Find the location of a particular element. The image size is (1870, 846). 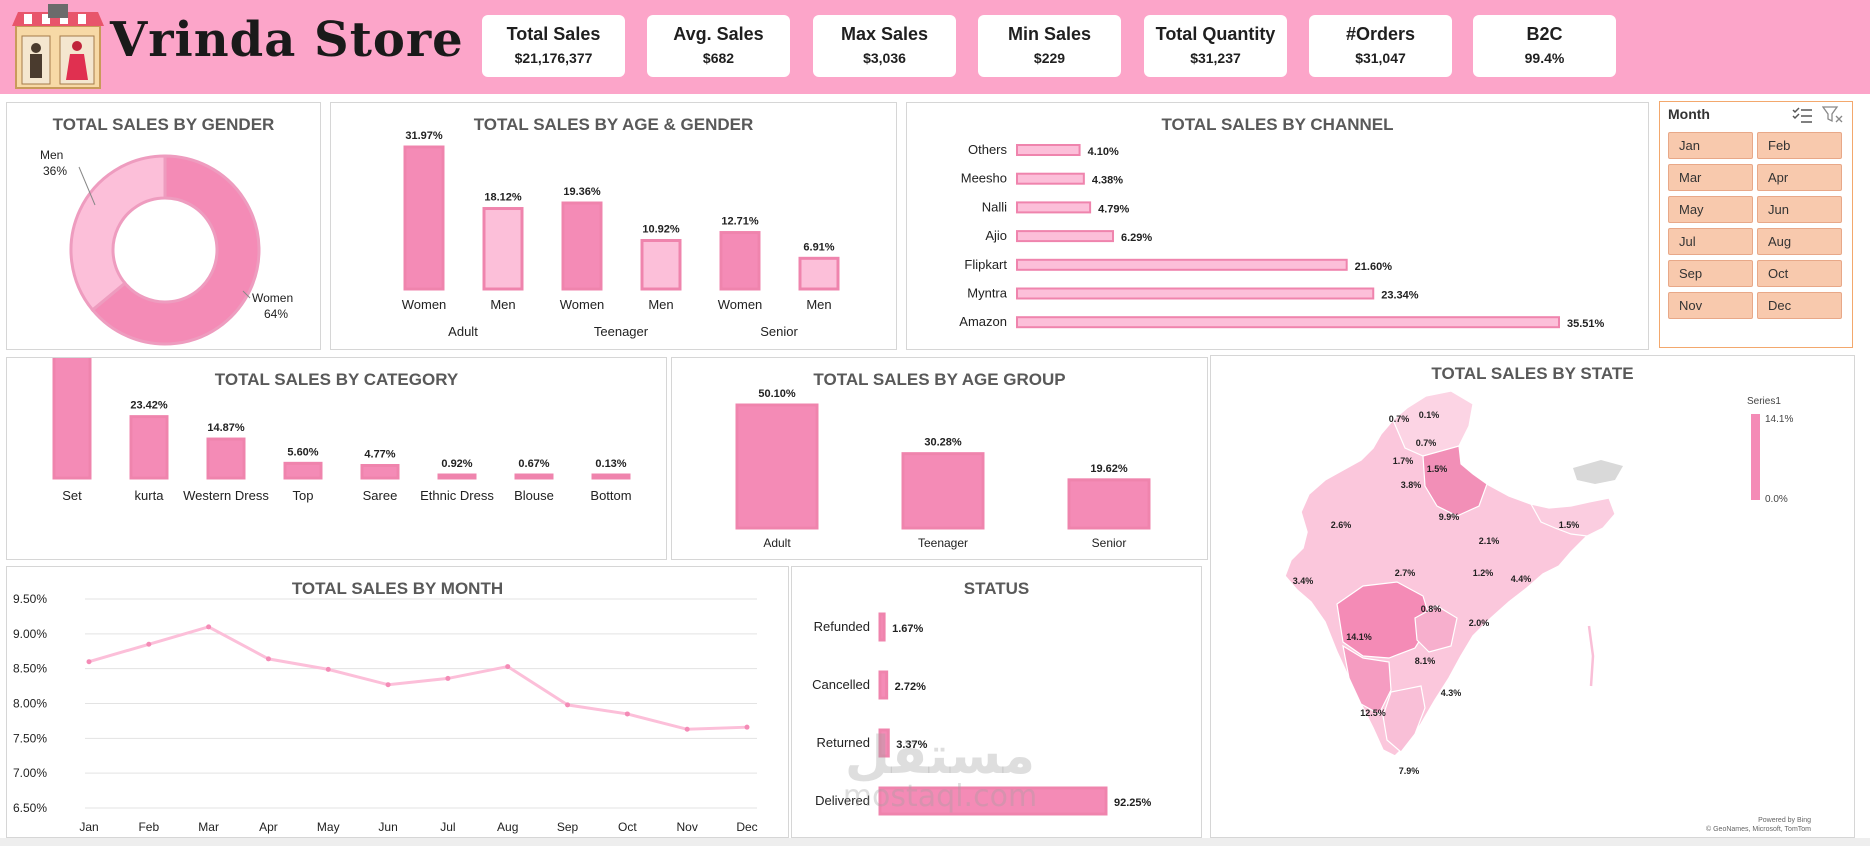

map-legend-scale is located at coordinates (1755, 457).